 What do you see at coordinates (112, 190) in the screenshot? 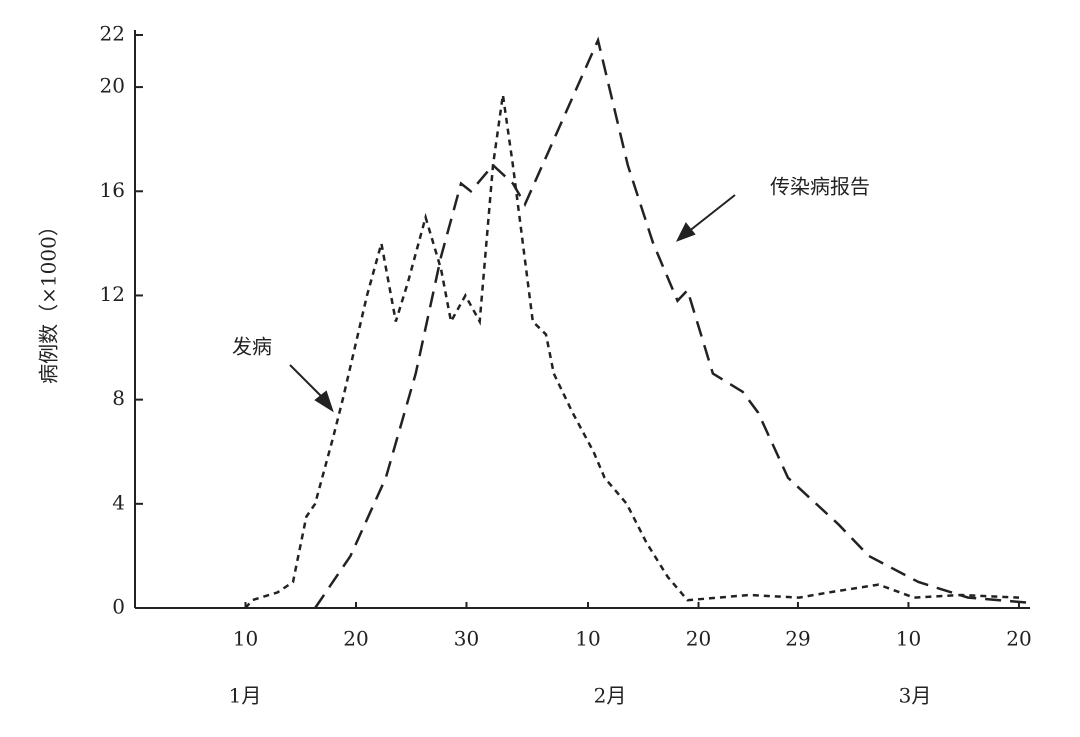
I see `y-tick-label: 16` at bounding box center [112, 190].